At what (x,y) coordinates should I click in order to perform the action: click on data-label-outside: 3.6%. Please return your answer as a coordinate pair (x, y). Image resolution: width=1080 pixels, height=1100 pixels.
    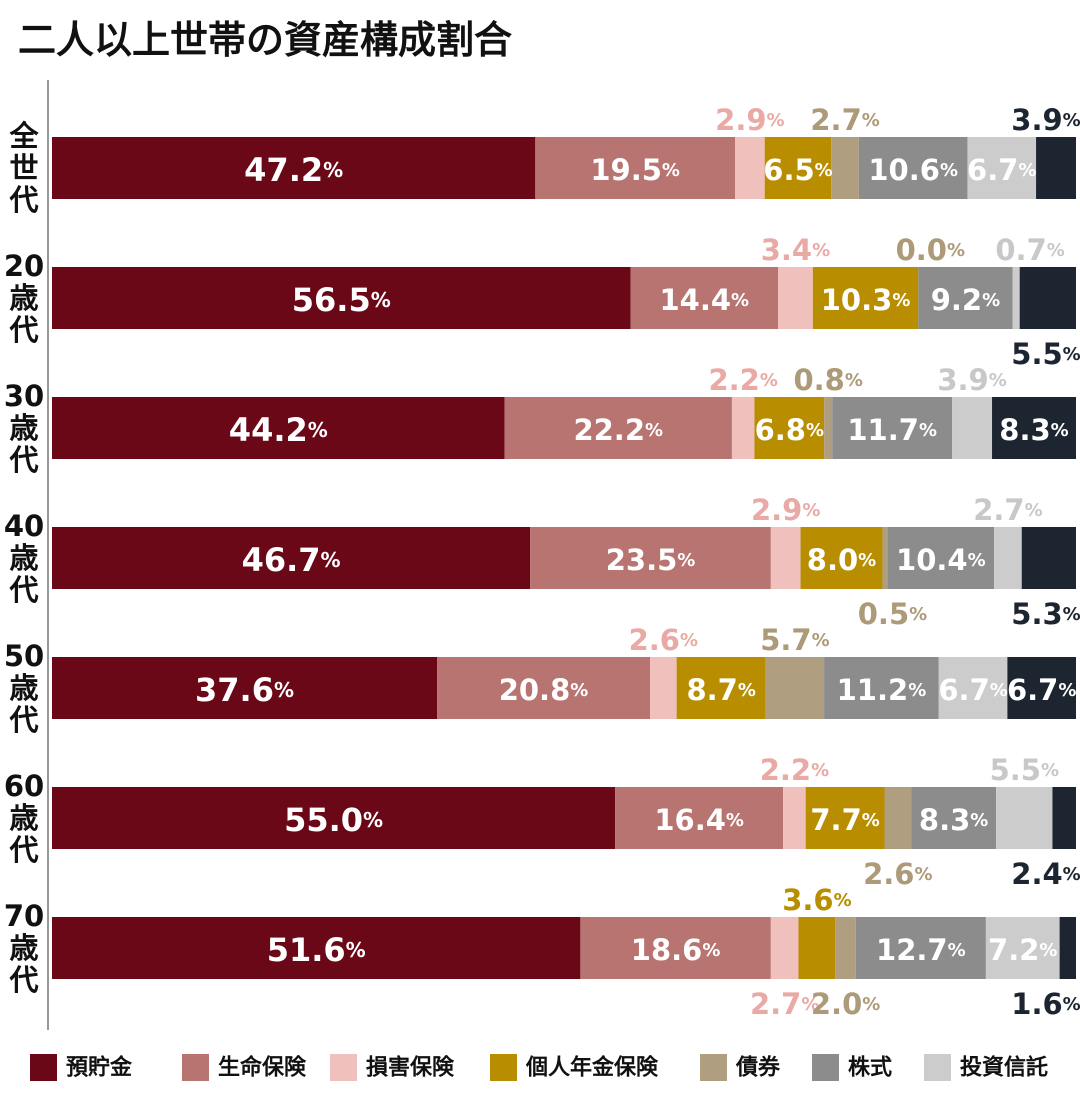
    Looking at the image, I should click on (816, 900).